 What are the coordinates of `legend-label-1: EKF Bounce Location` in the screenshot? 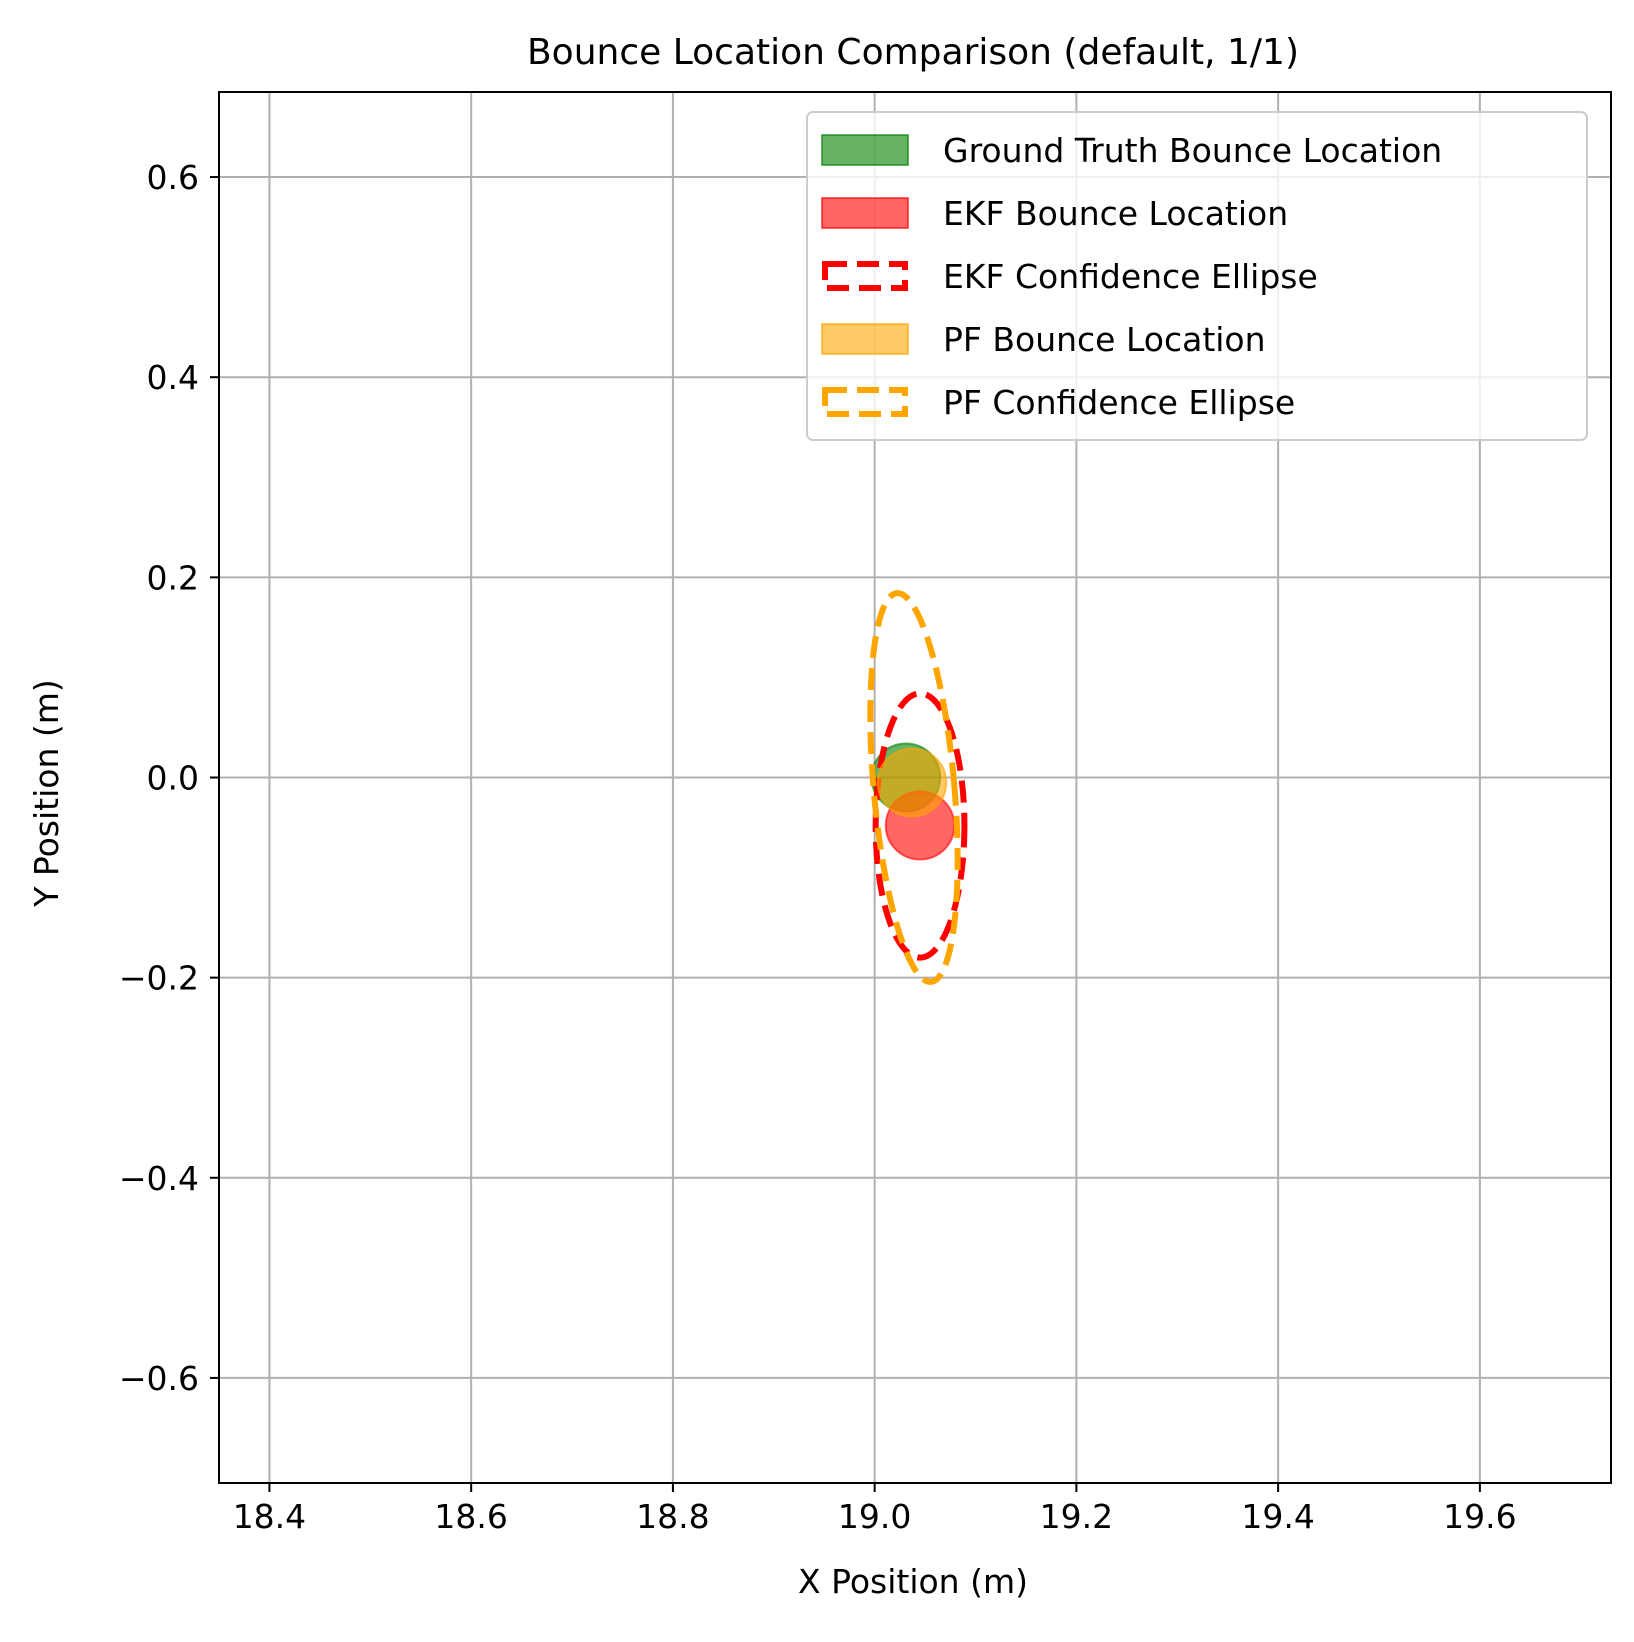 It's located at (1115, 213).